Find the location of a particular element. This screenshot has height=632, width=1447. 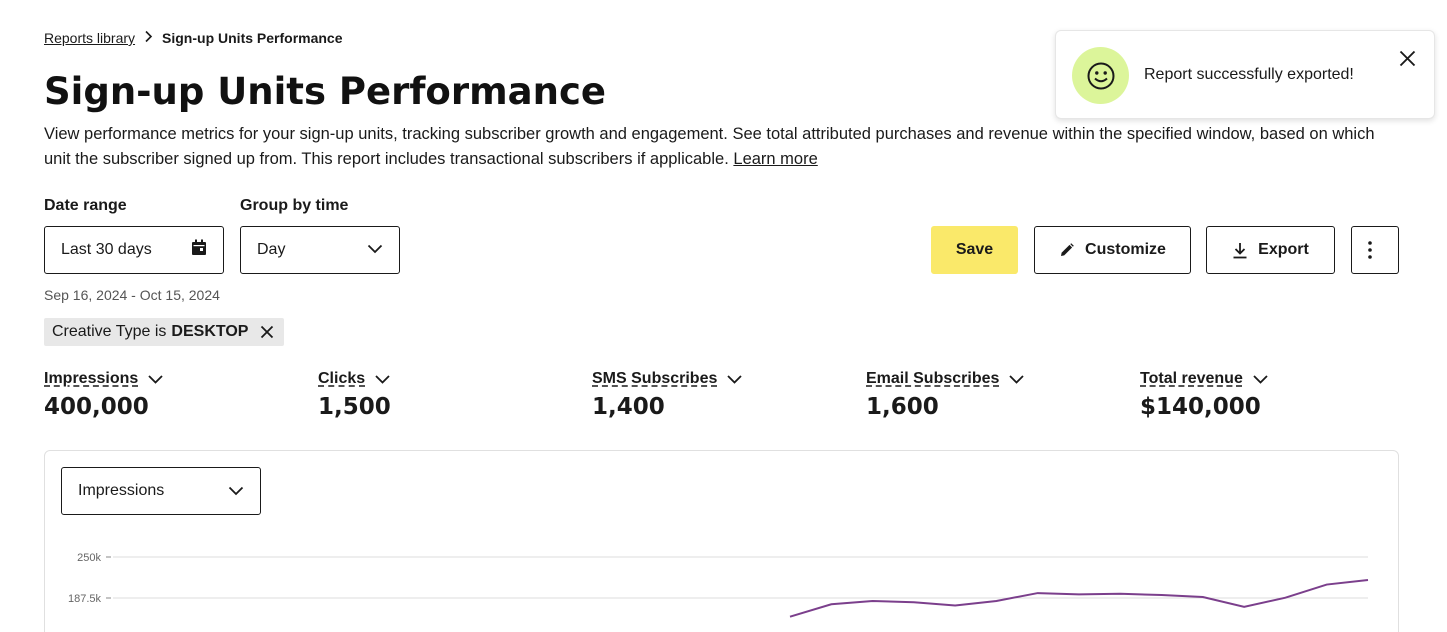

page-title: Sign-up Units Performance is located at coordinates (325, 91).